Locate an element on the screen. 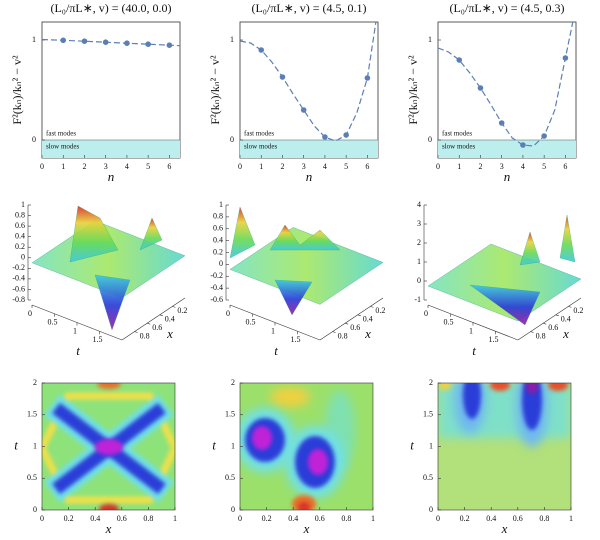 Image resolution: width=600 pixels, height=540 pixels. plot-frame is located at coordinates (111, 90).